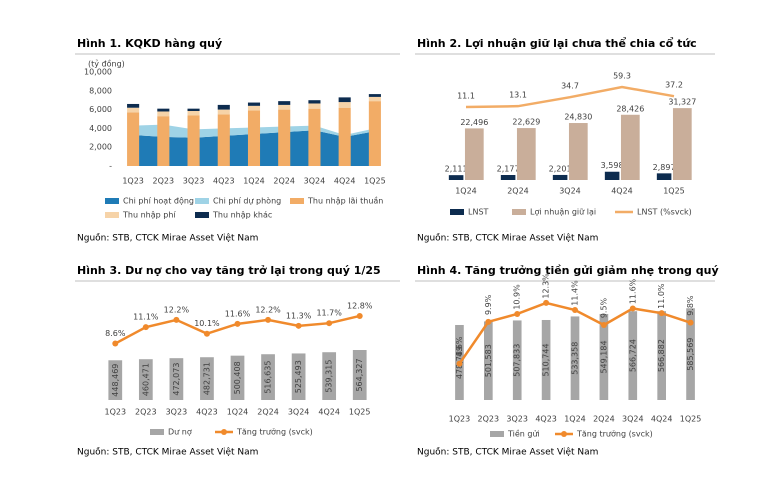 This screenshot has height=480, width=780. I want to click on line-label: 10.9%, so click(517, 297).